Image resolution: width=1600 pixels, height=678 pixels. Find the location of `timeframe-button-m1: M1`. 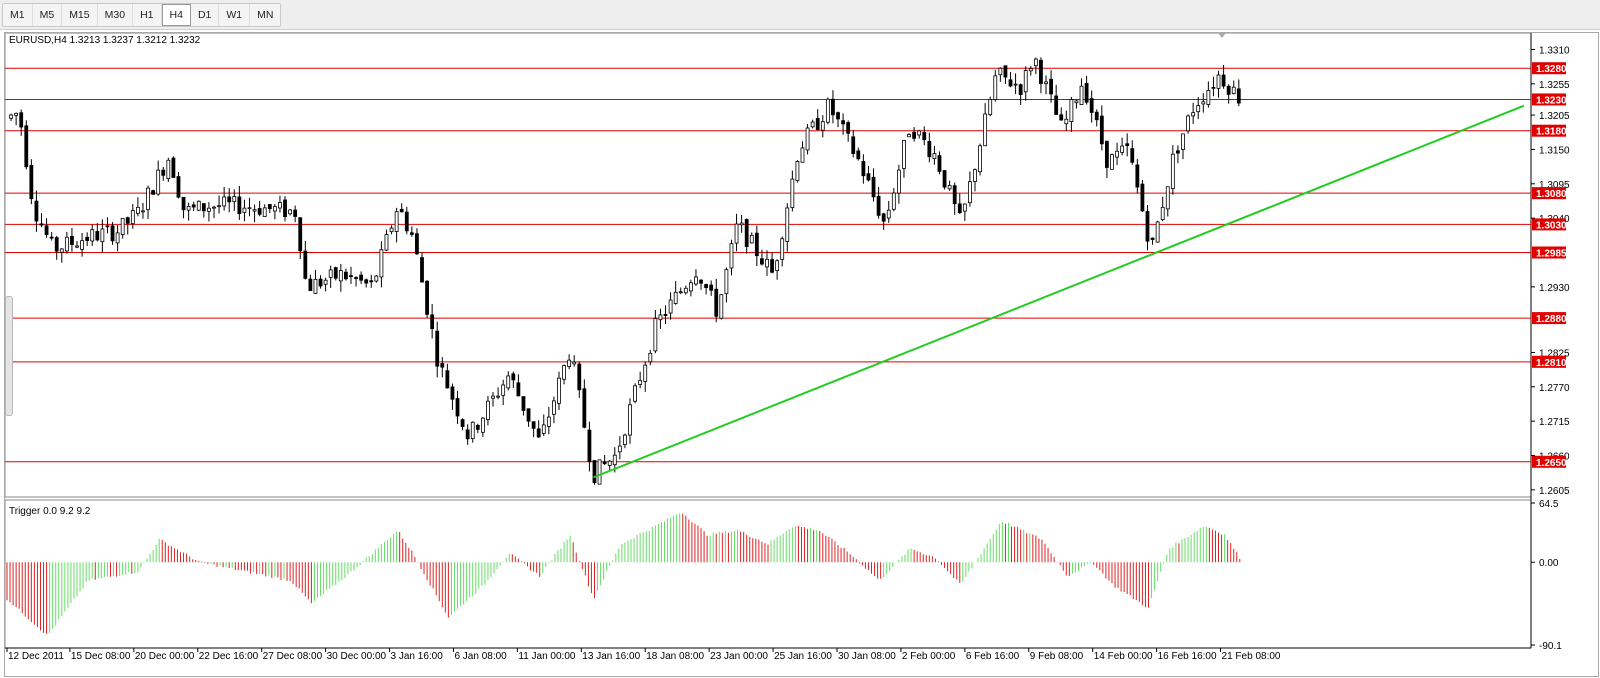

timeframe-button-m1: M1 is located at coordinates (18, 15).